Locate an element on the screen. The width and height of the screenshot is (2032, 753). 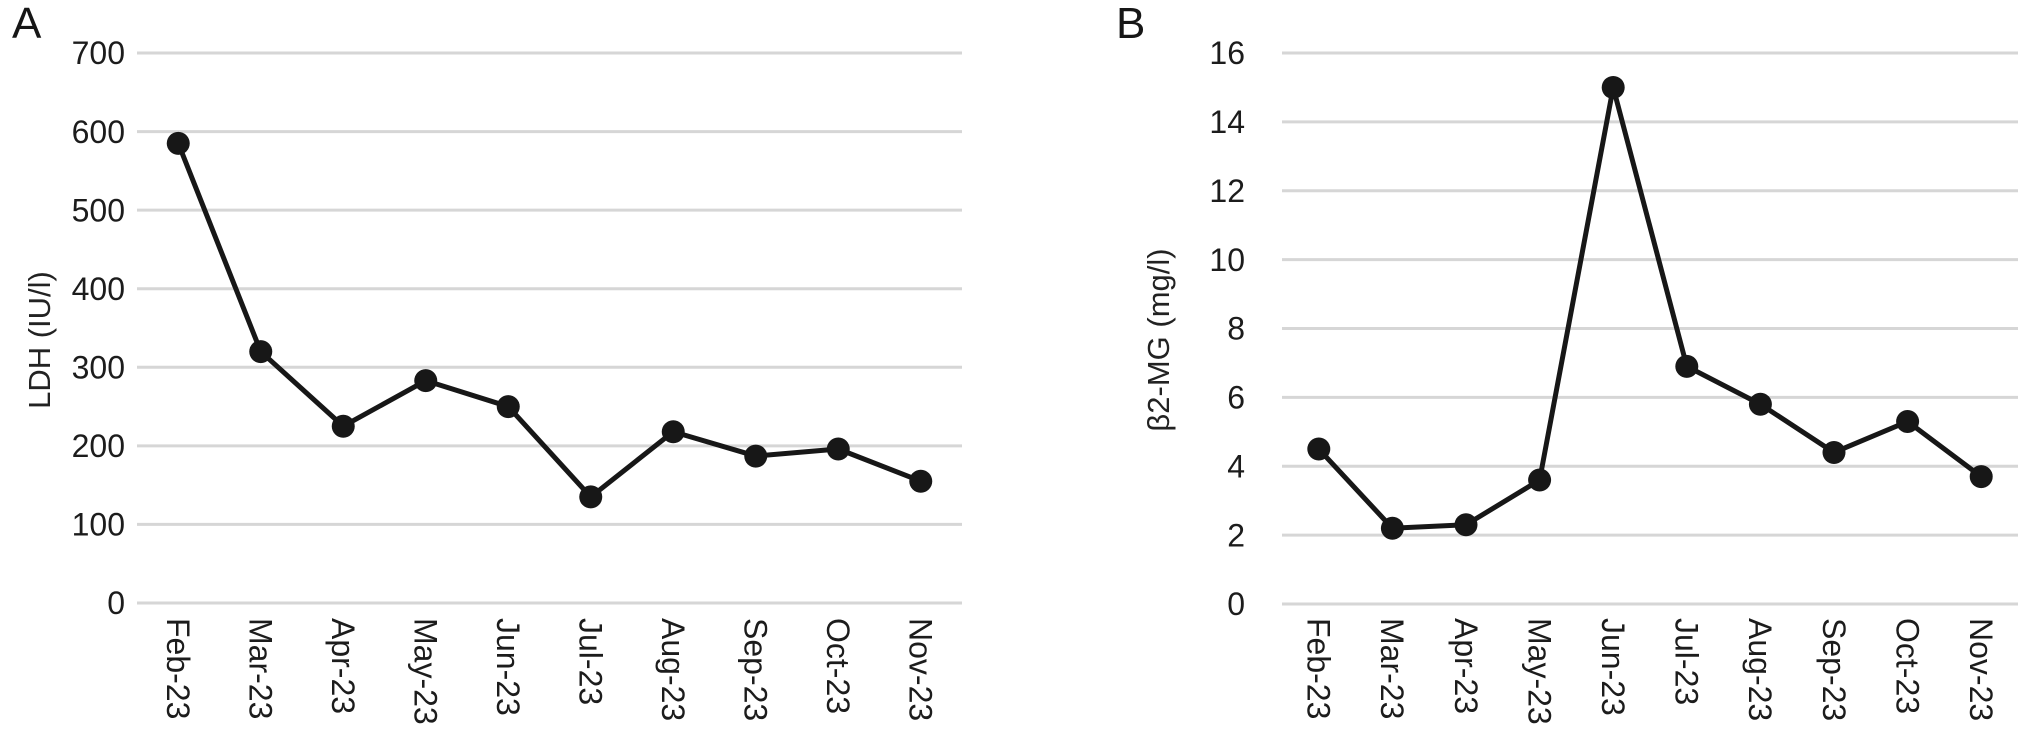
y-tick-label: 6 is located at coordinates (1236, 398).